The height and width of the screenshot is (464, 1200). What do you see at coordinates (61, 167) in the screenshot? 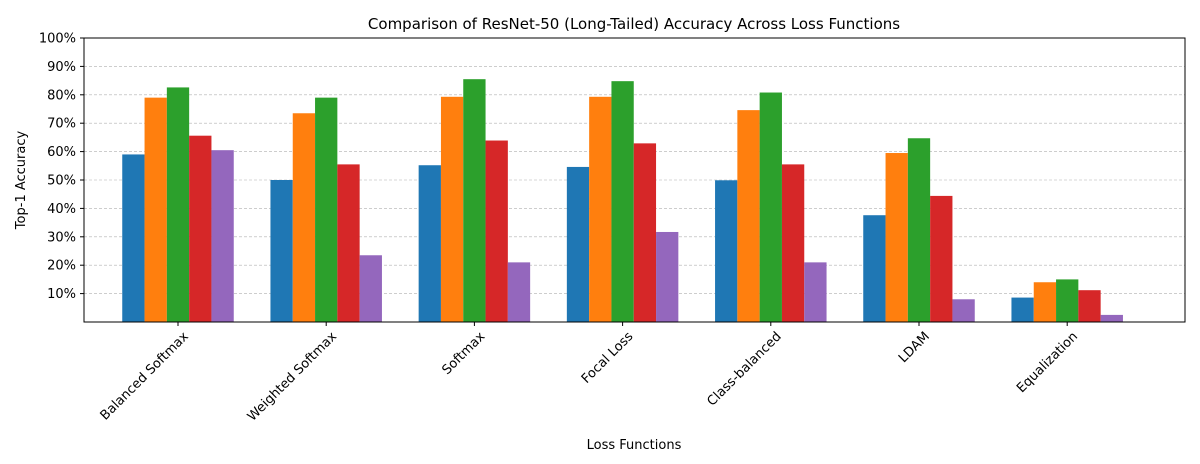
I see `y-axis-ticks: 10% 20% 30% 40% 50% 60% 70% 80% 90% 100%` at bounding box center [61, 167].